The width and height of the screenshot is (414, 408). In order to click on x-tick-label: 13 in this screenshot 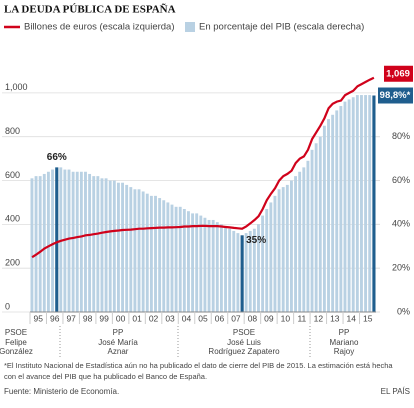, I will do `click(335, 318)`.